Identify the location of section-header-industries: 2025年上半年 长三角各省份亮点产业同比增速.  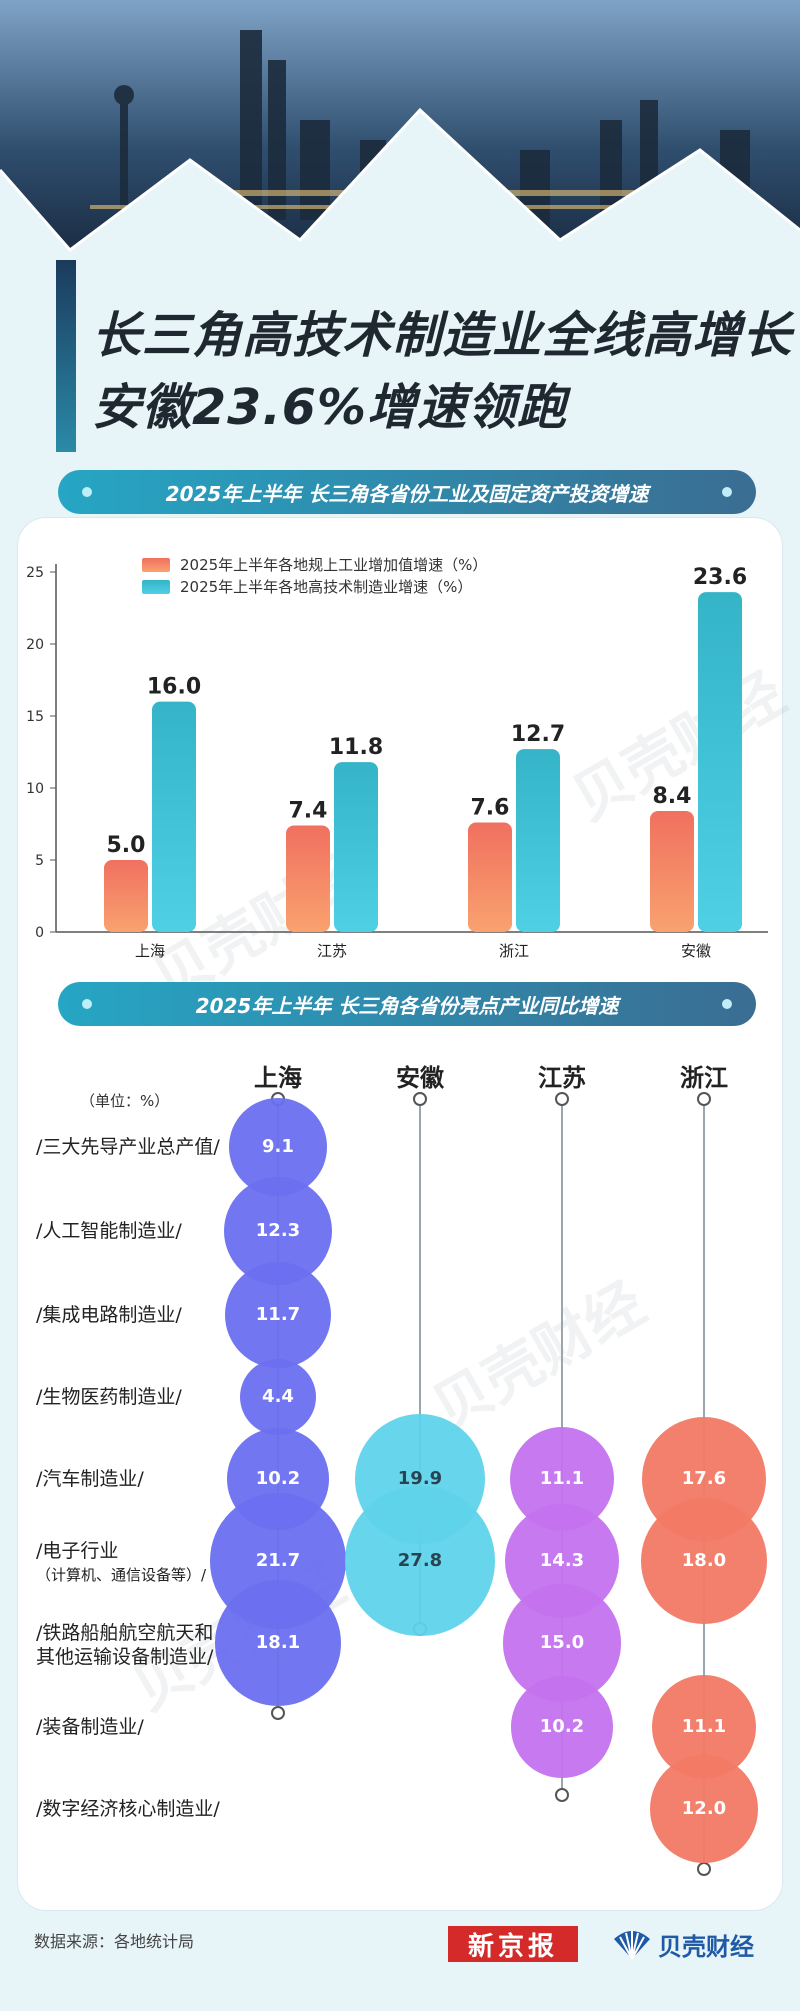
(407, 1004).